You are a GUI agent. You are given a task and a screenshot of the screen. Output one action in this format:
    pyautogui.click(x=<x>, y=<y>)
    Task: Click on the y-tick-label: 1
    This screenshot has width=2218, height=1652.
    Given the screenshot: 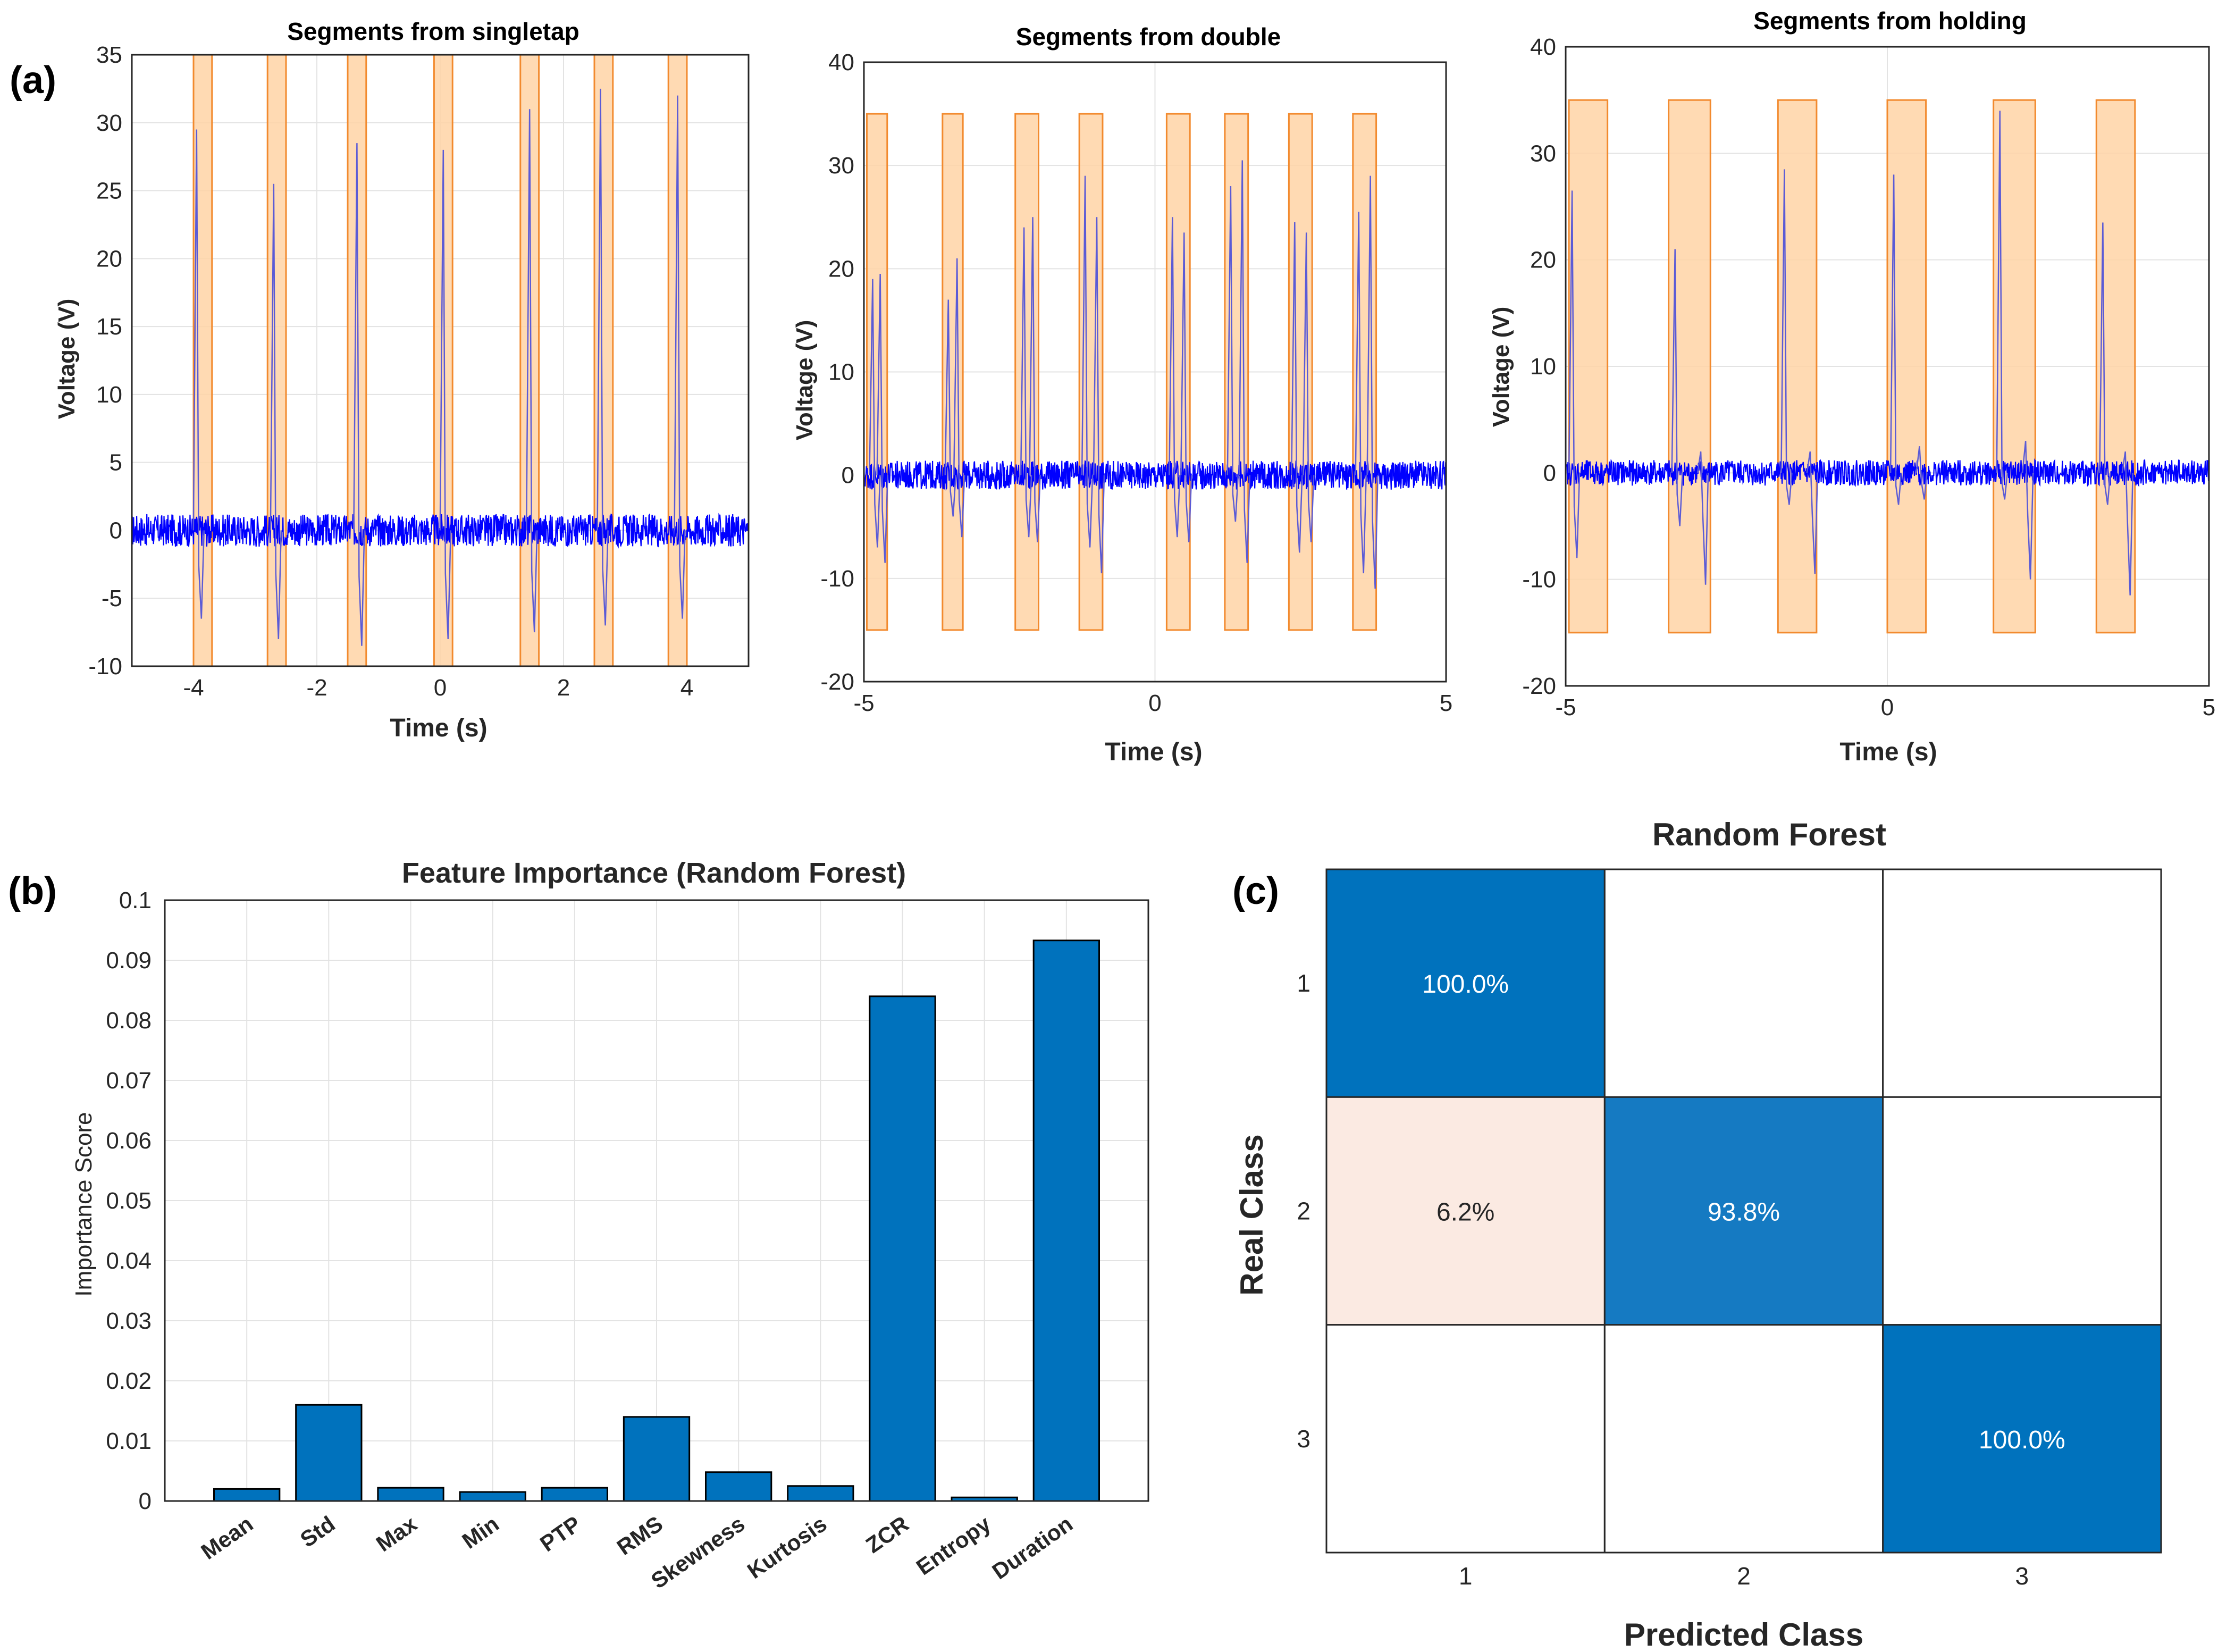 What is the action you would take?
    pyautogui.click(x=1304, y=983)
    